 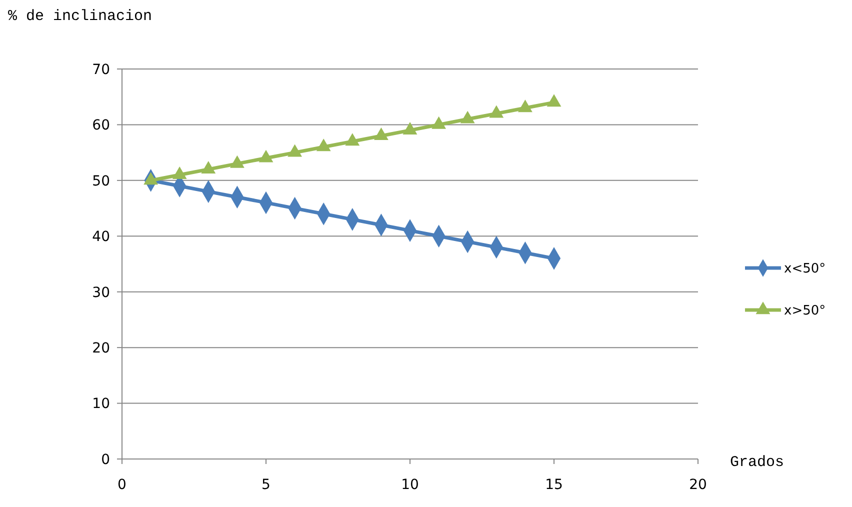 I want to click on x-tick-label: 20, so click(x=698, y=485).